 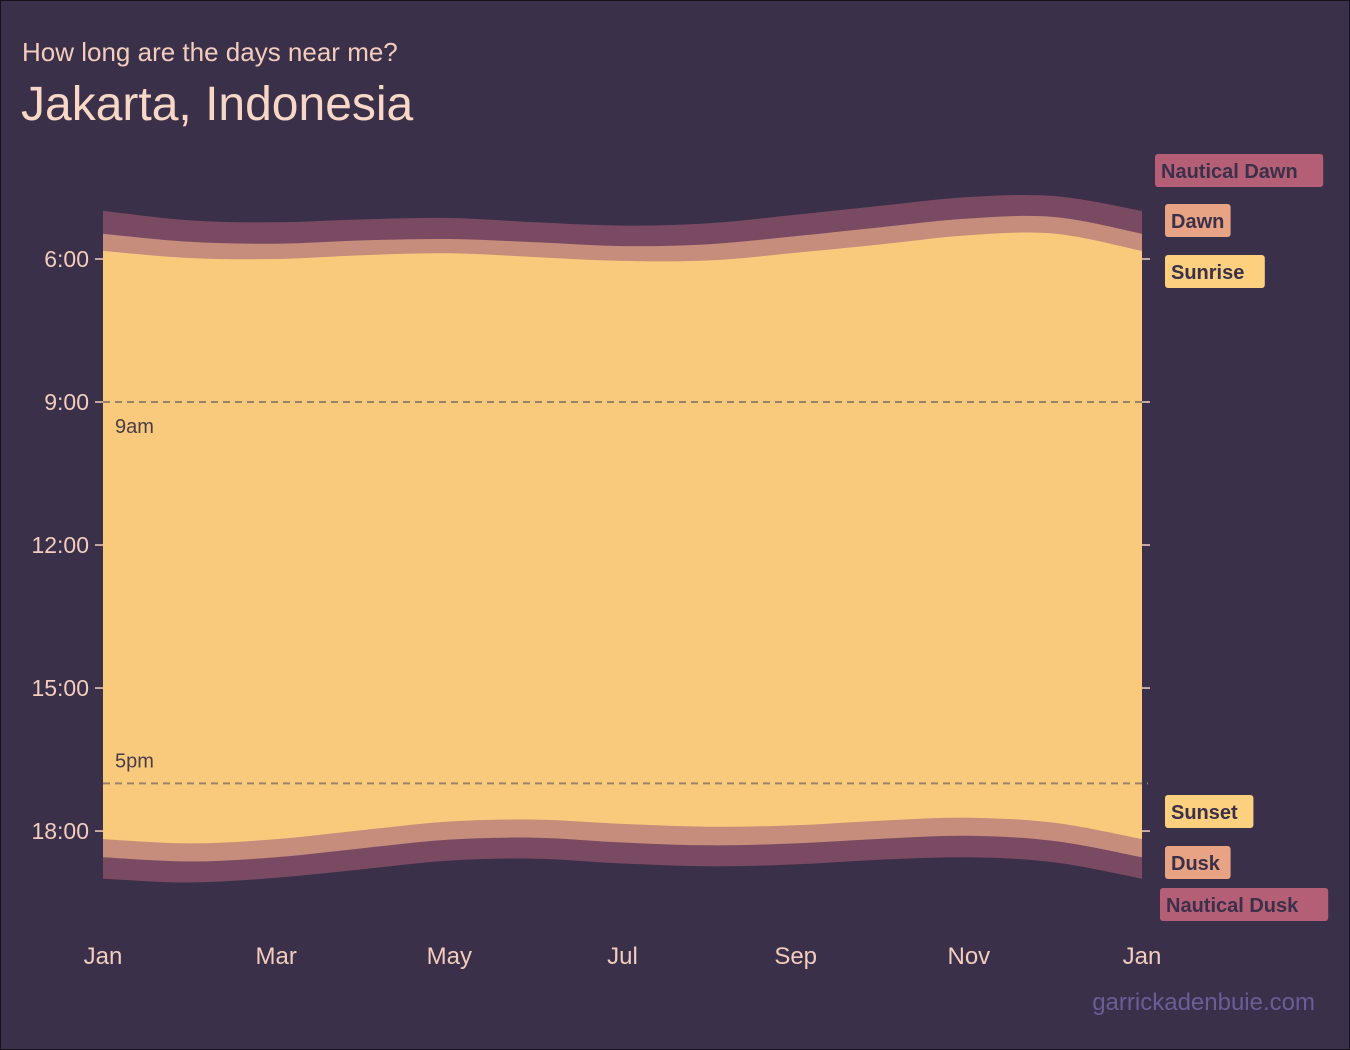 What do you see at coordinates (1229, 172) in the screenshot?
I see `series-label-0: Nautical Dawn` at bounding box center [1229, 172].